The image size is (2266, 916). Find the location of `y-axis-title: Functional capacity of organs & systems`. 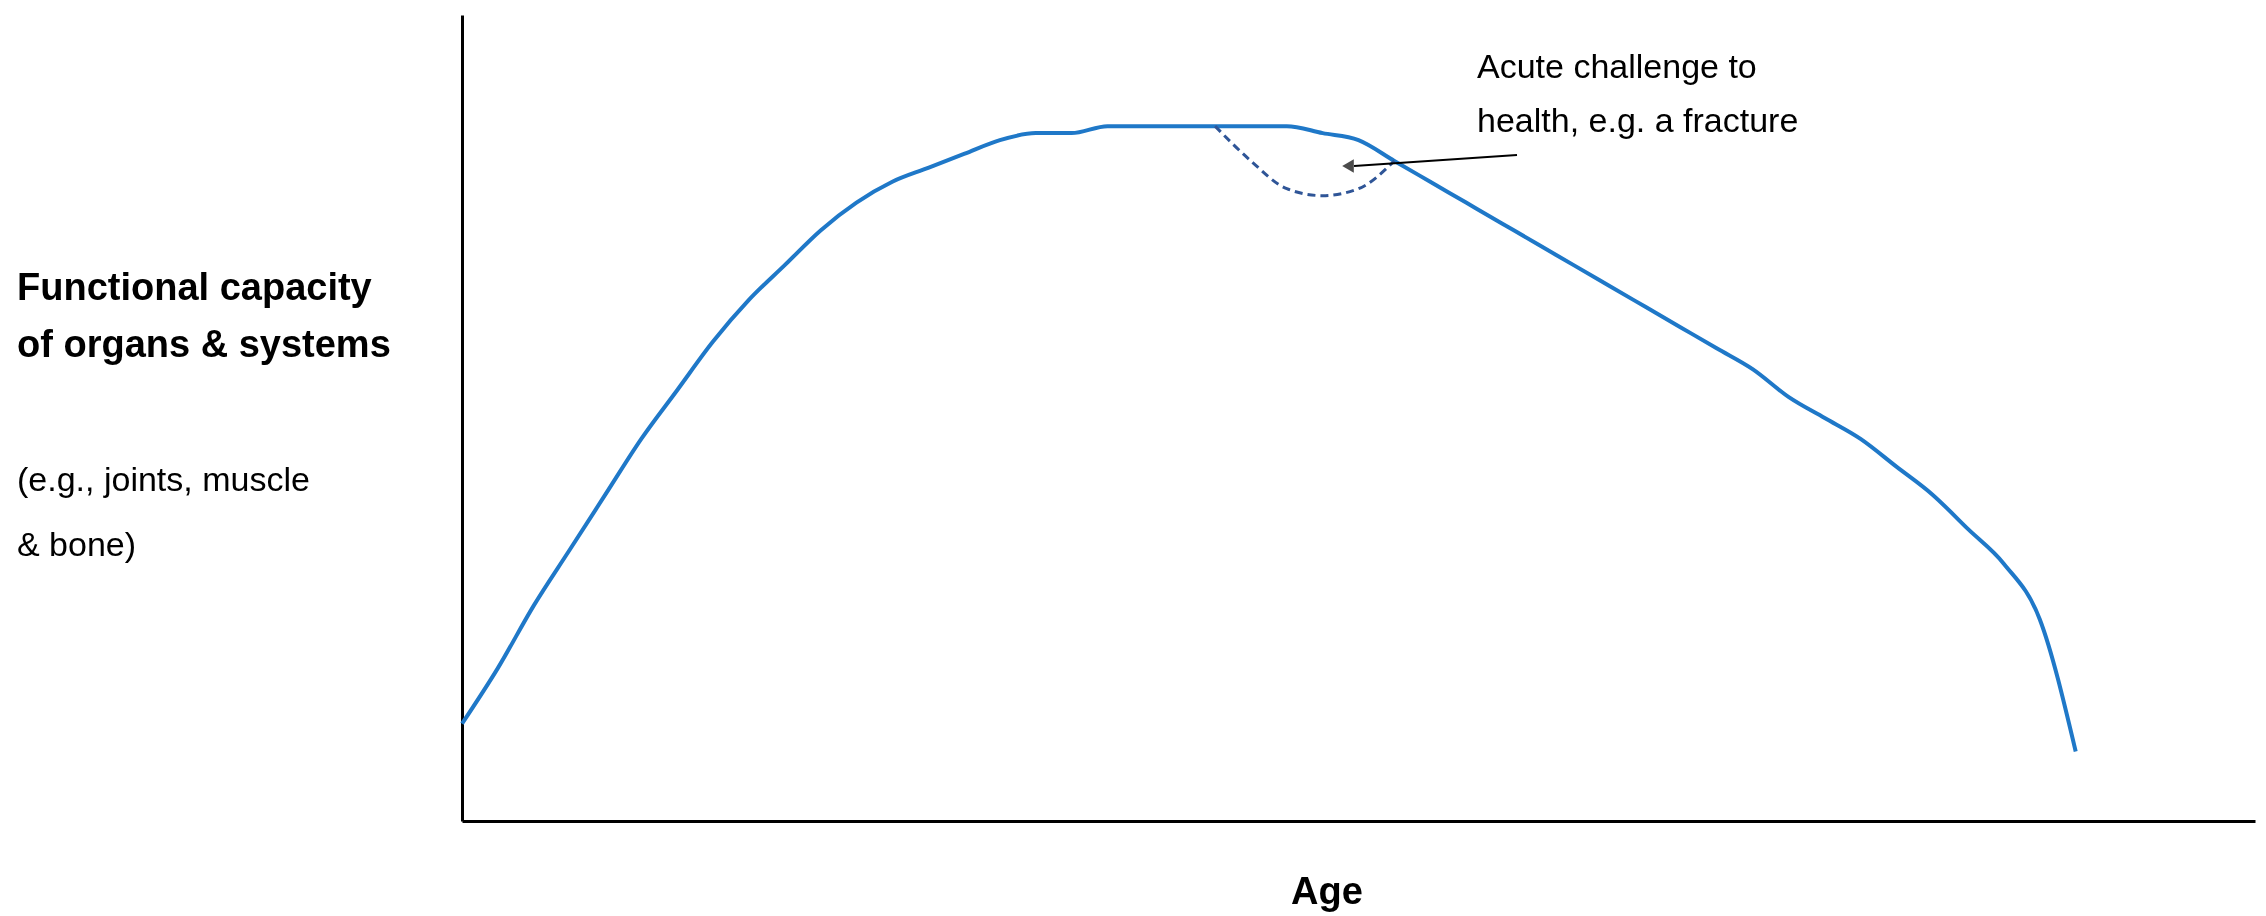

y-axis-title: Functional capacity of organs & systems is located at coordinates (204, 315).